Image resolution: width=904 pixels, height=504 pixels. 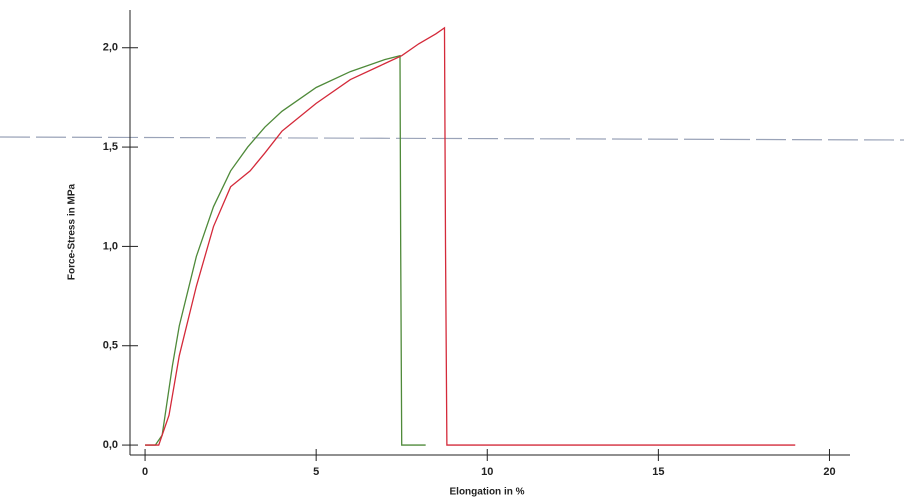 I want to click on y-tick-label: 1,0, so click(x=110, y=246).